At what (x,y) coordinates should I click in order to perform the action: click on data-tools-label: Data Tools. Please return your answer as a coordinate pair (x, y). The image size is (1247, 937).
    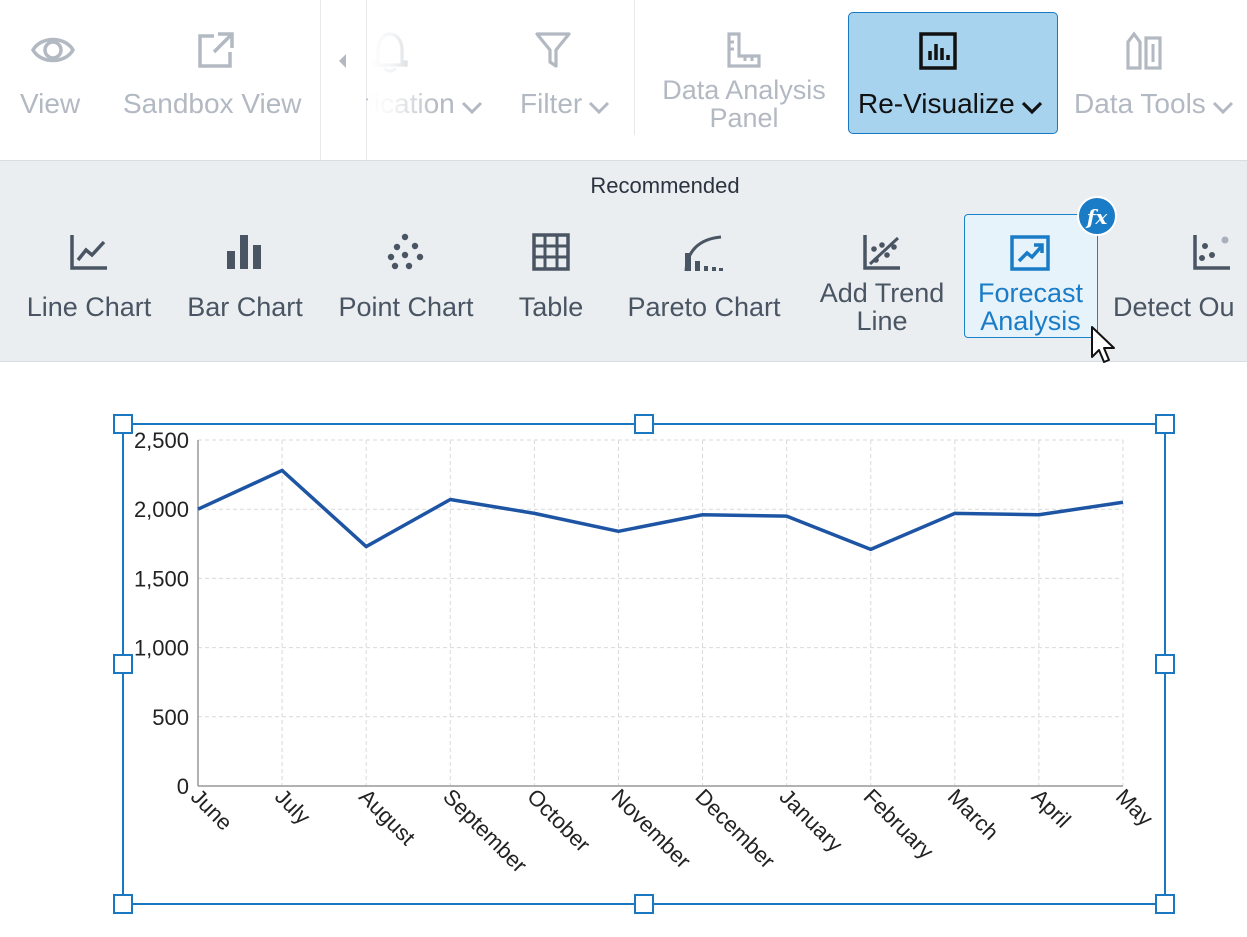
    Looking at the image, I should click on (1140, 103).